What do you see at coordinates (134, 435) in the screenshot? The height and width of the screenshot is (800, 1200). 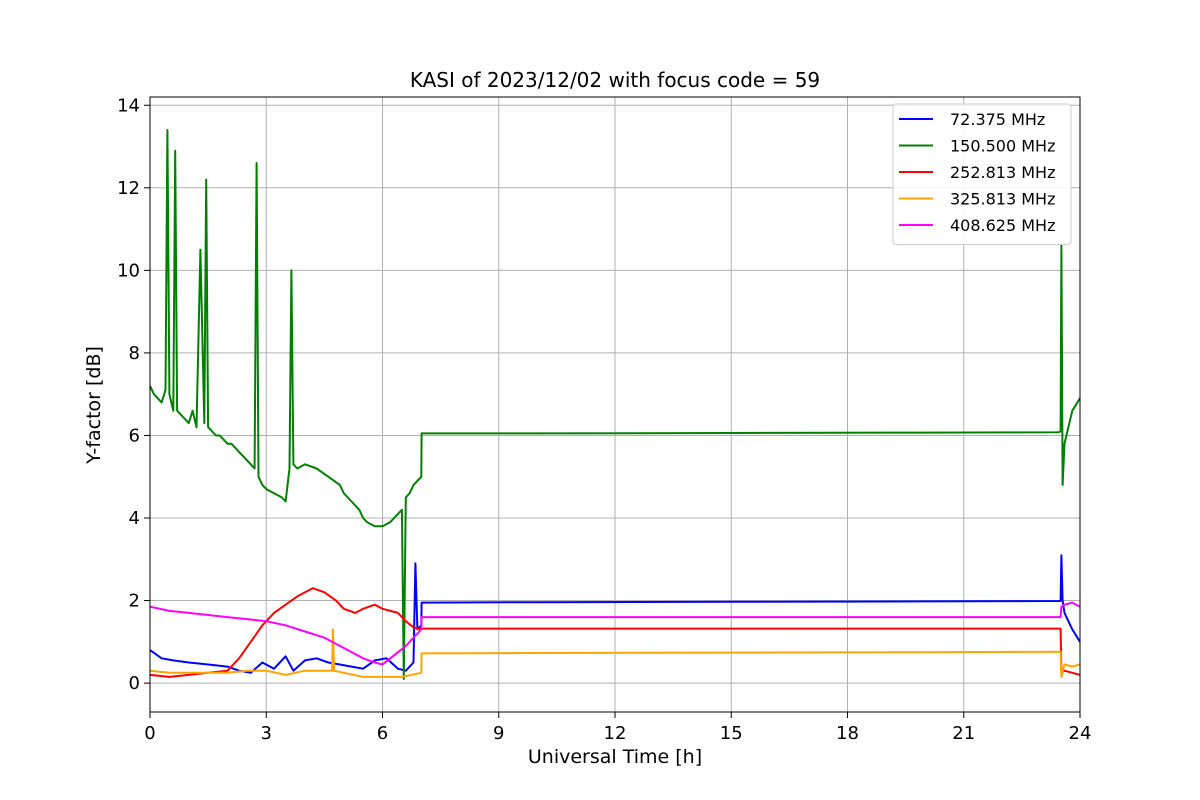 I see `y-tick-label: 6` at bounding box center [134, 435].